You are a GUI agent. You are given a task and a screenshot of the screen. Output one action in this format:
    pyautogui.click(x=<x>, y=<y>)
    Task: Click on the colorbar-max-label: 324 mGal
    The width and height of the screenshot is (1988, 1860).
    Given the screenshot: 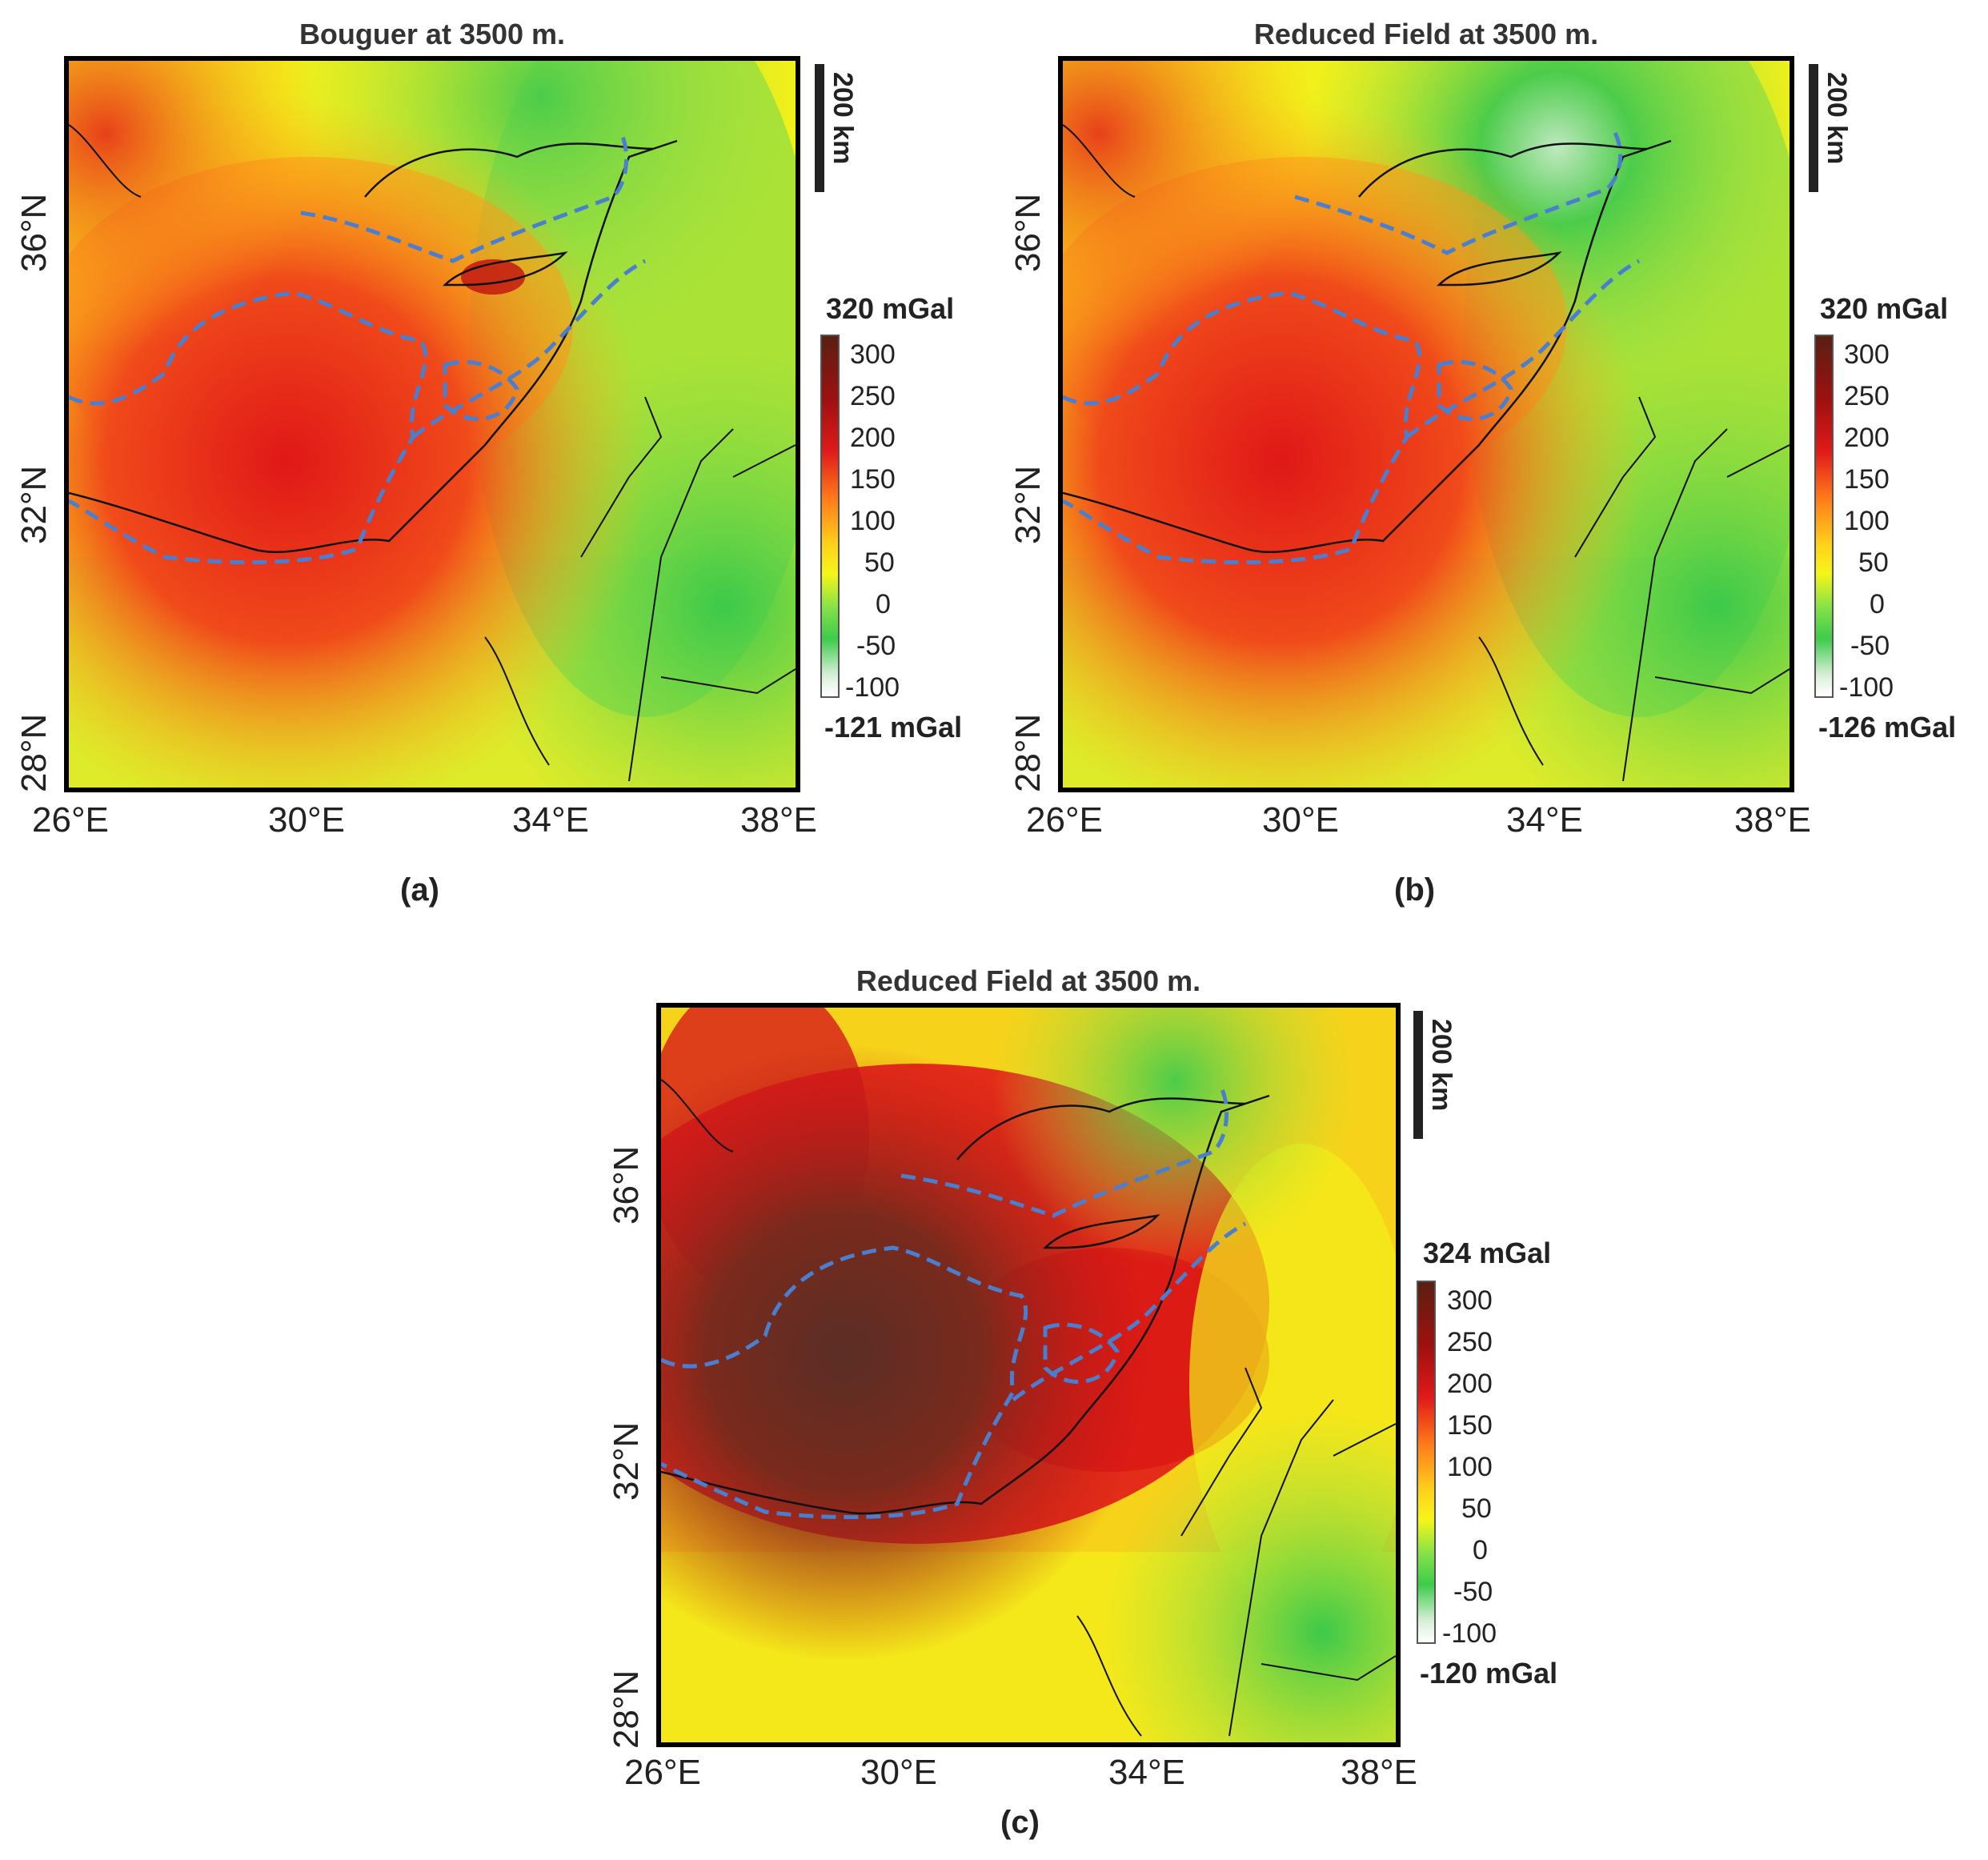 What is the action you would take?
    pyautogui.click(x=1488, y=1253)
    